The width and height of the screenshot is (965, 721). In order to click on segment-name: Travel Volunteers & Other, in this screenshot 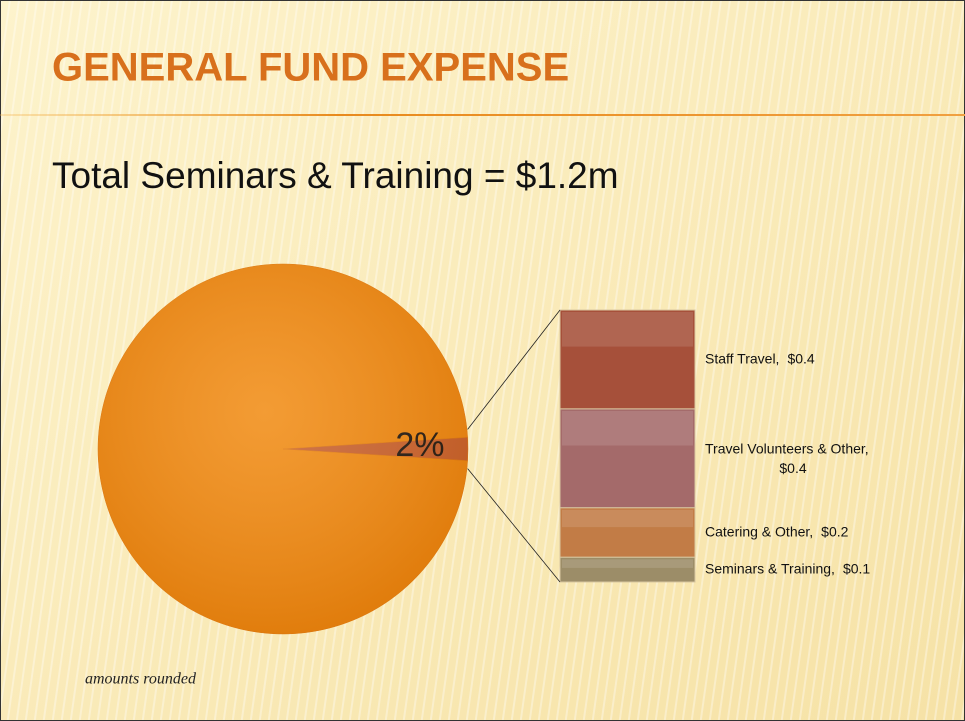, I will do `click(787, 448)`.